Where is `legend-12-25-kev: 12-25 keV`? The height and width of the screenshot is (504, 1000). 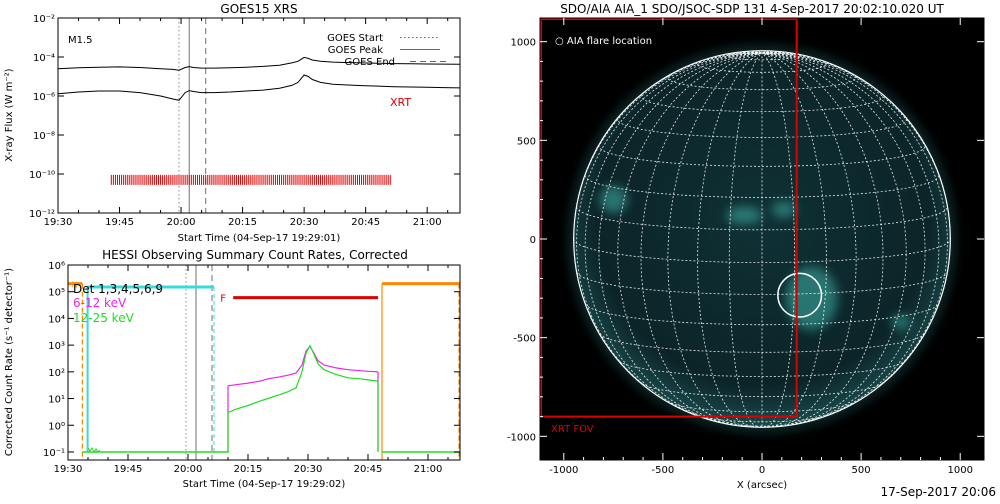 legend-12-25-kev: 12-25 keV is located at coordinates (104, 318).